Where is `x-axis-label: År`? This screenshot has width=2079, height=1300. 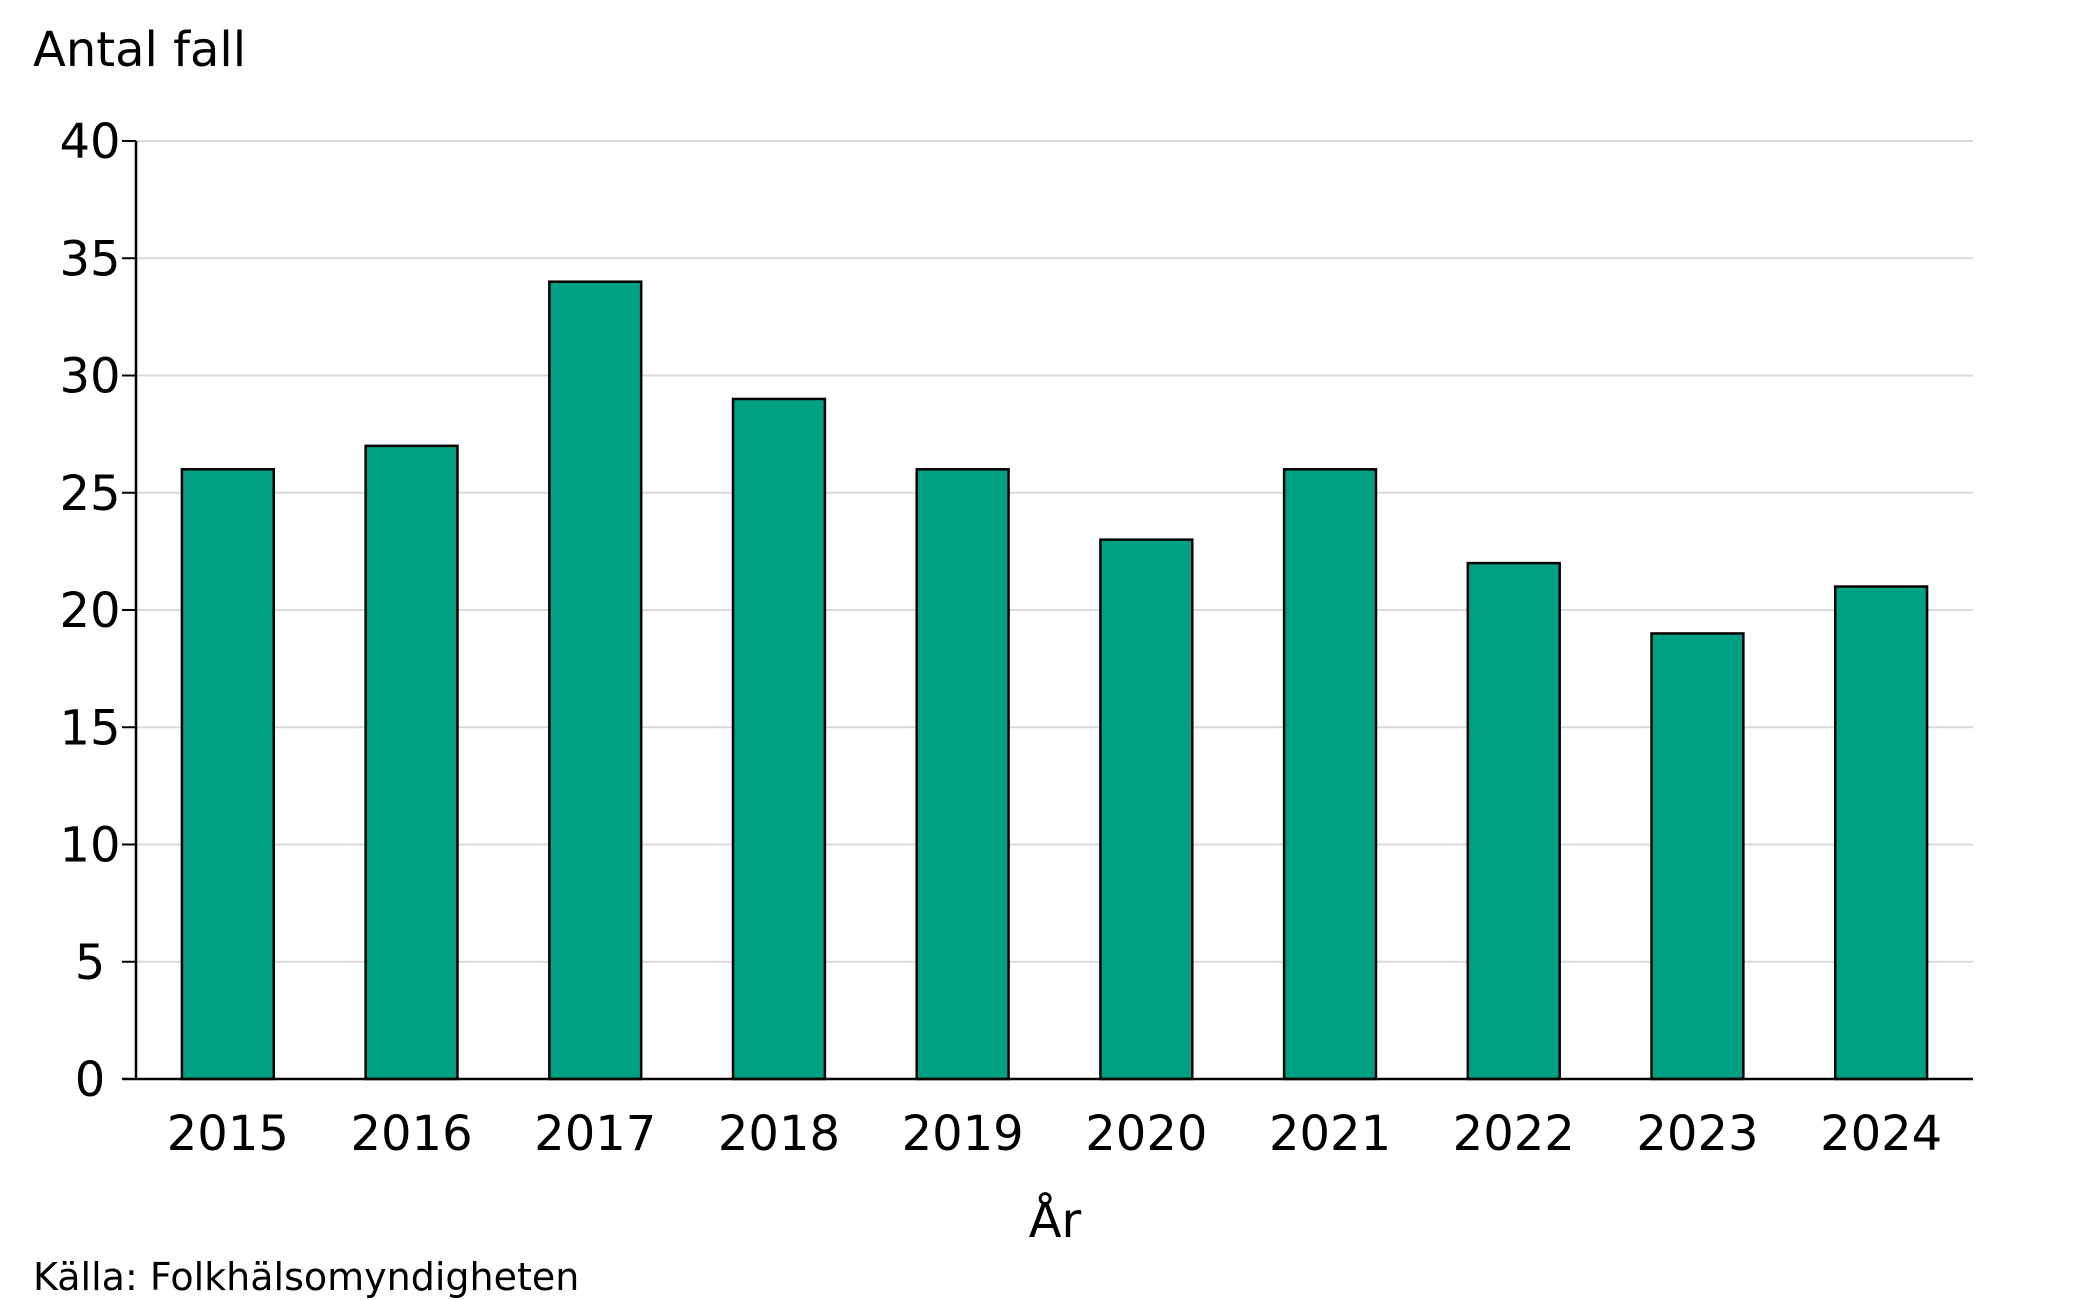 x-axis-label: År is located at coordinates (1055, 1220).